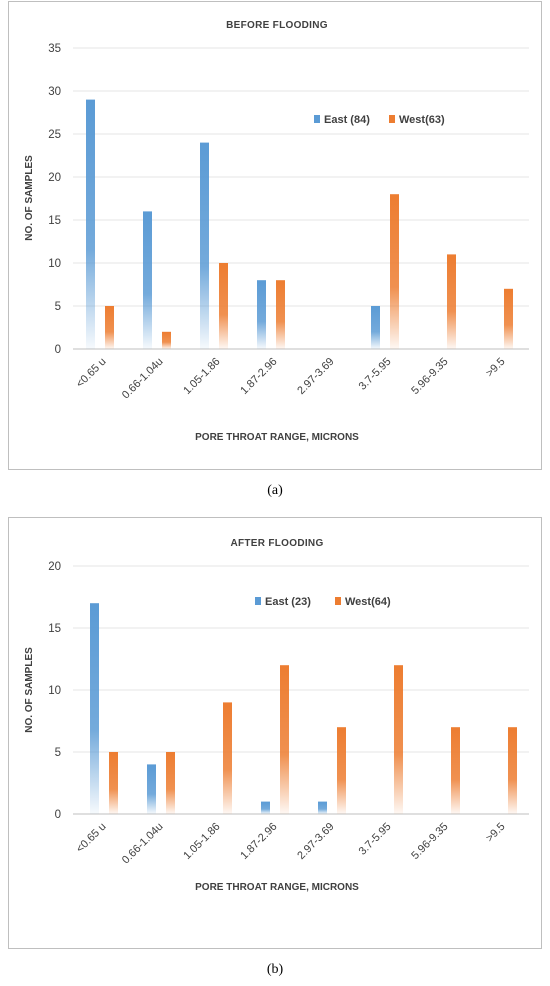 The width and height of the screenshot is (550, 986). What do you see at coordinates (422, 120) in the screenshot?
I see `legend-label-west: West(63)` at bounding box center [422, 120].